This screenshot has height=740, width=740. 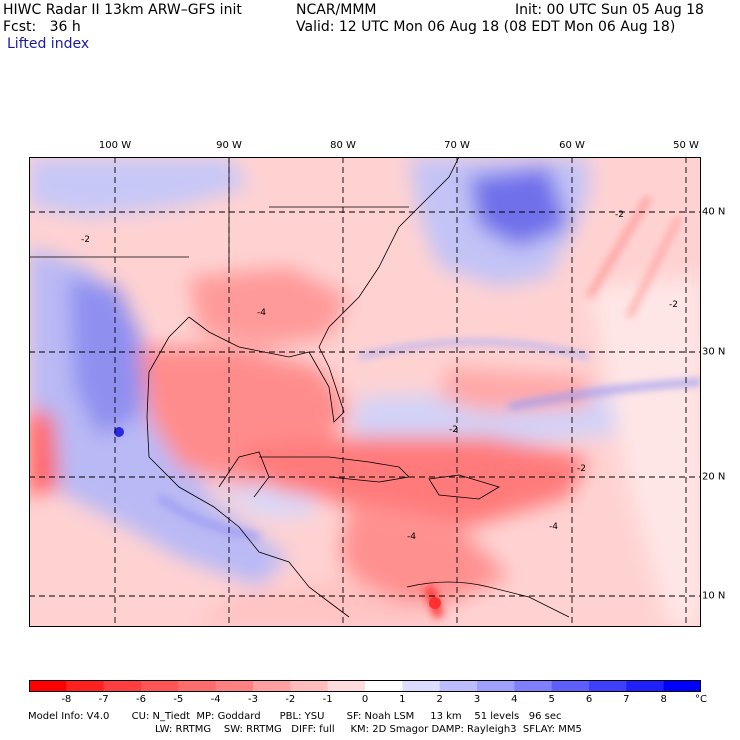 I want to click on colorbar-tick-label: 3, so click(x=477, y=699).